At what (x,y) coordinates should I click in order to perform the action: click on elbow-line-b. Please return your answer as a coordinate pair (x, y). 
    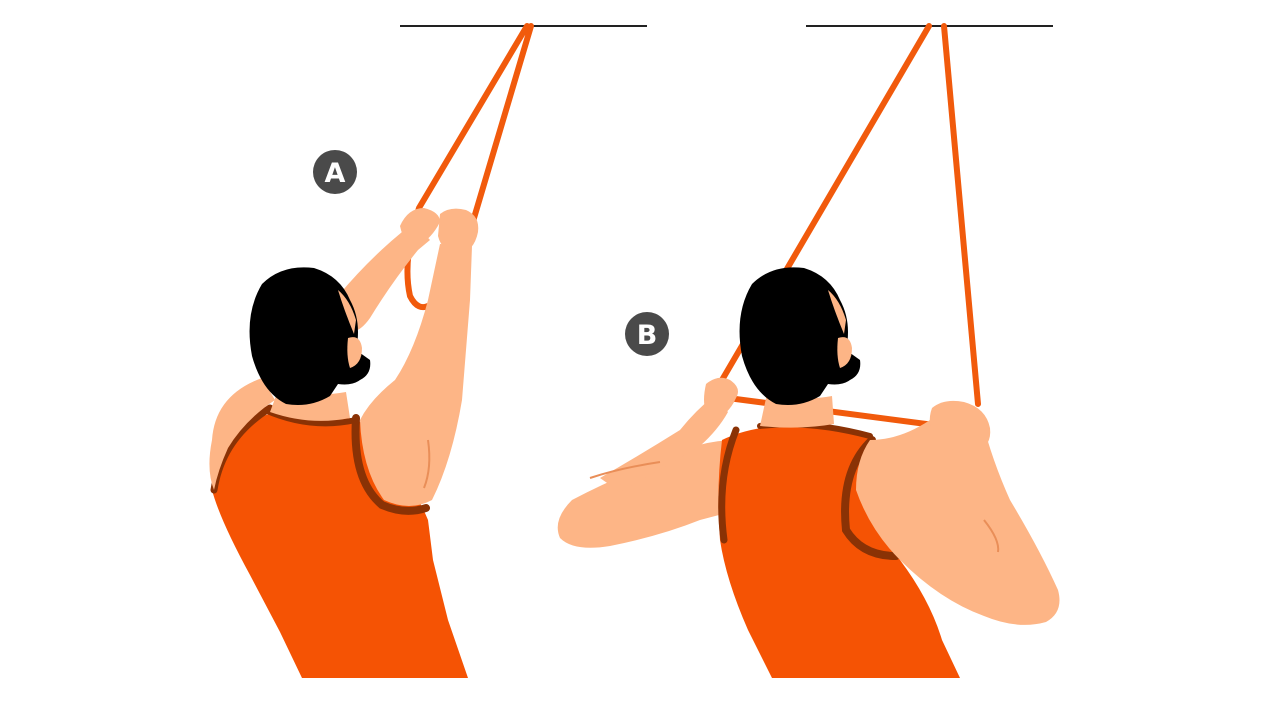
    Looking at the image, I should click on (991, 536).